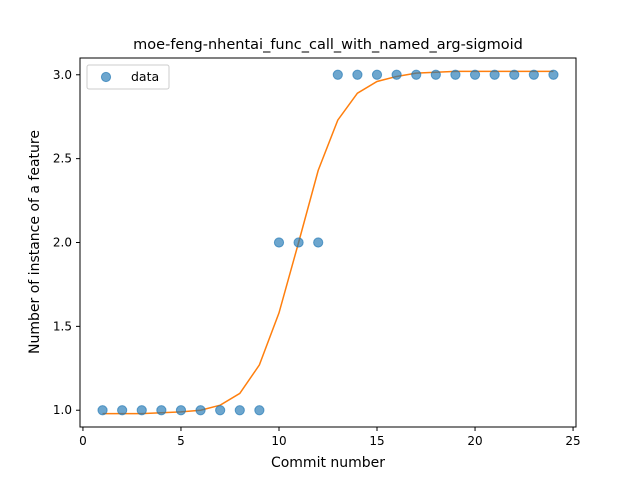 This screenshot has width=640, height=480. I want to click on legend: data, so click(128, 77).